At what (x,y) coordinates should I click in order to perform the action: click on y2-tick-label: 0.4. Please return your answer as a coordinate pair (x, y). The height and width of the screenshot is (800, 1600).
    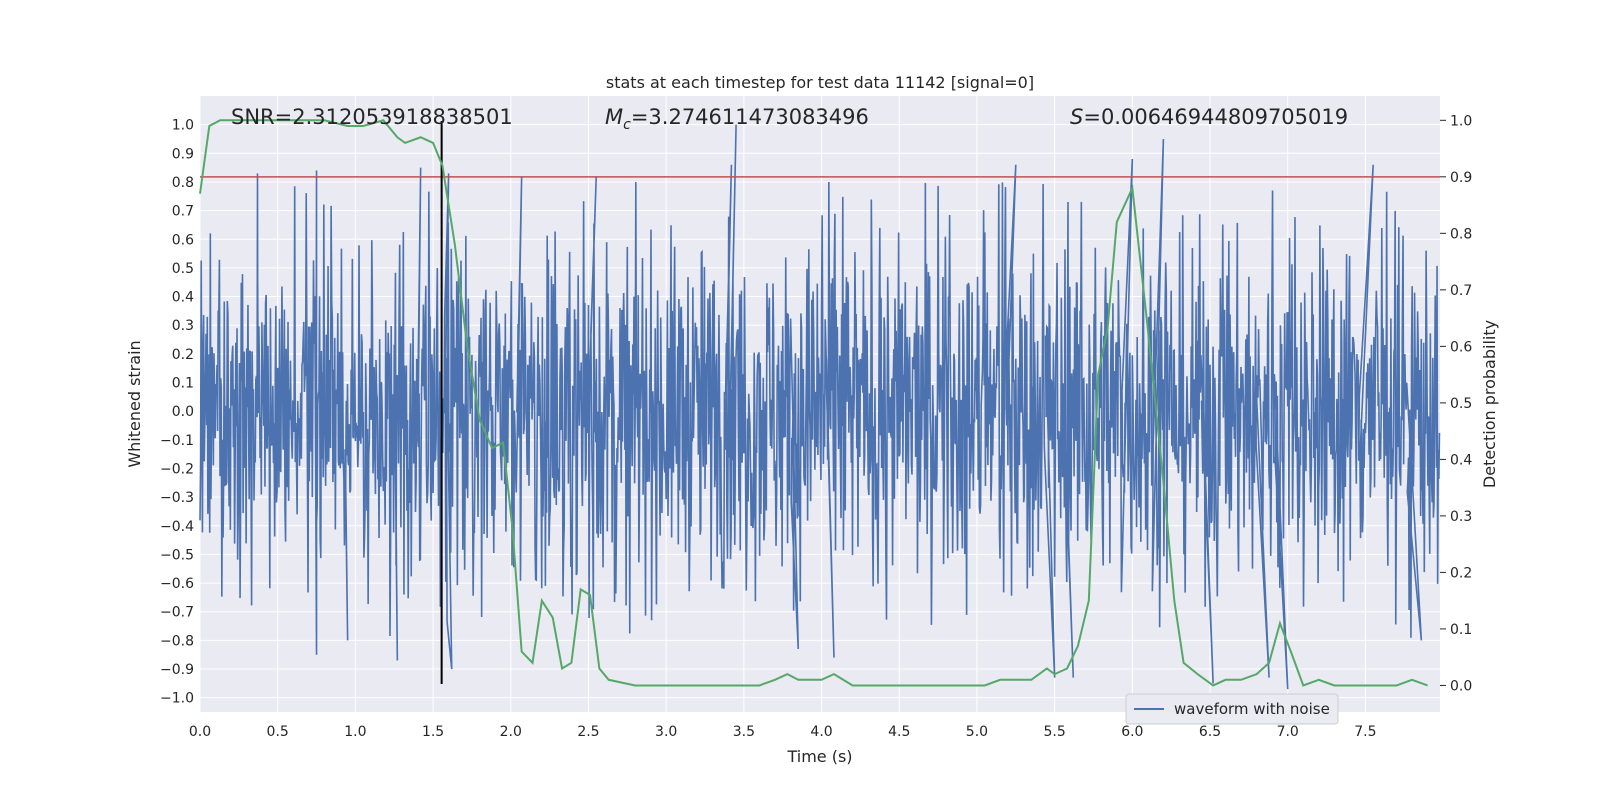
    Looking at the image, I should click on (1461, 460).